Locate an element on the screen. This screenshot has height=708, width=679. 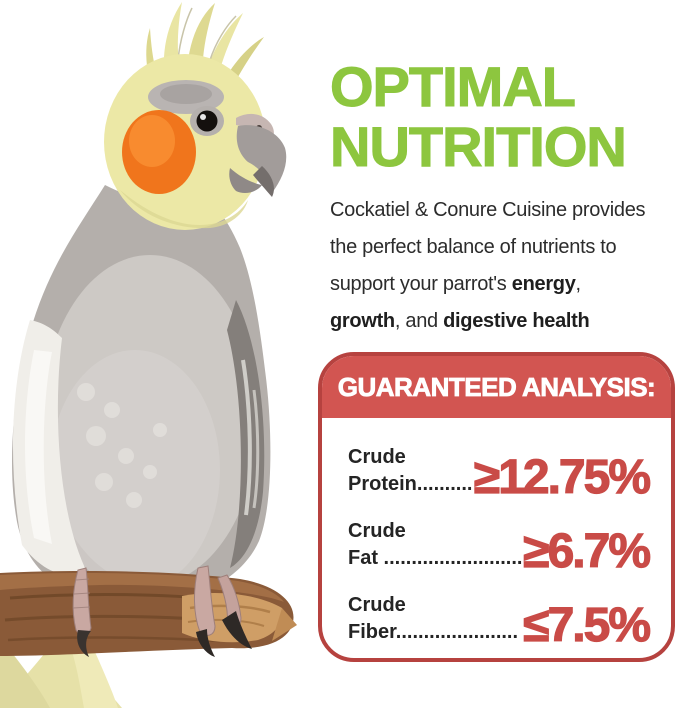
description-text: , is located at coordinates (578, 284).